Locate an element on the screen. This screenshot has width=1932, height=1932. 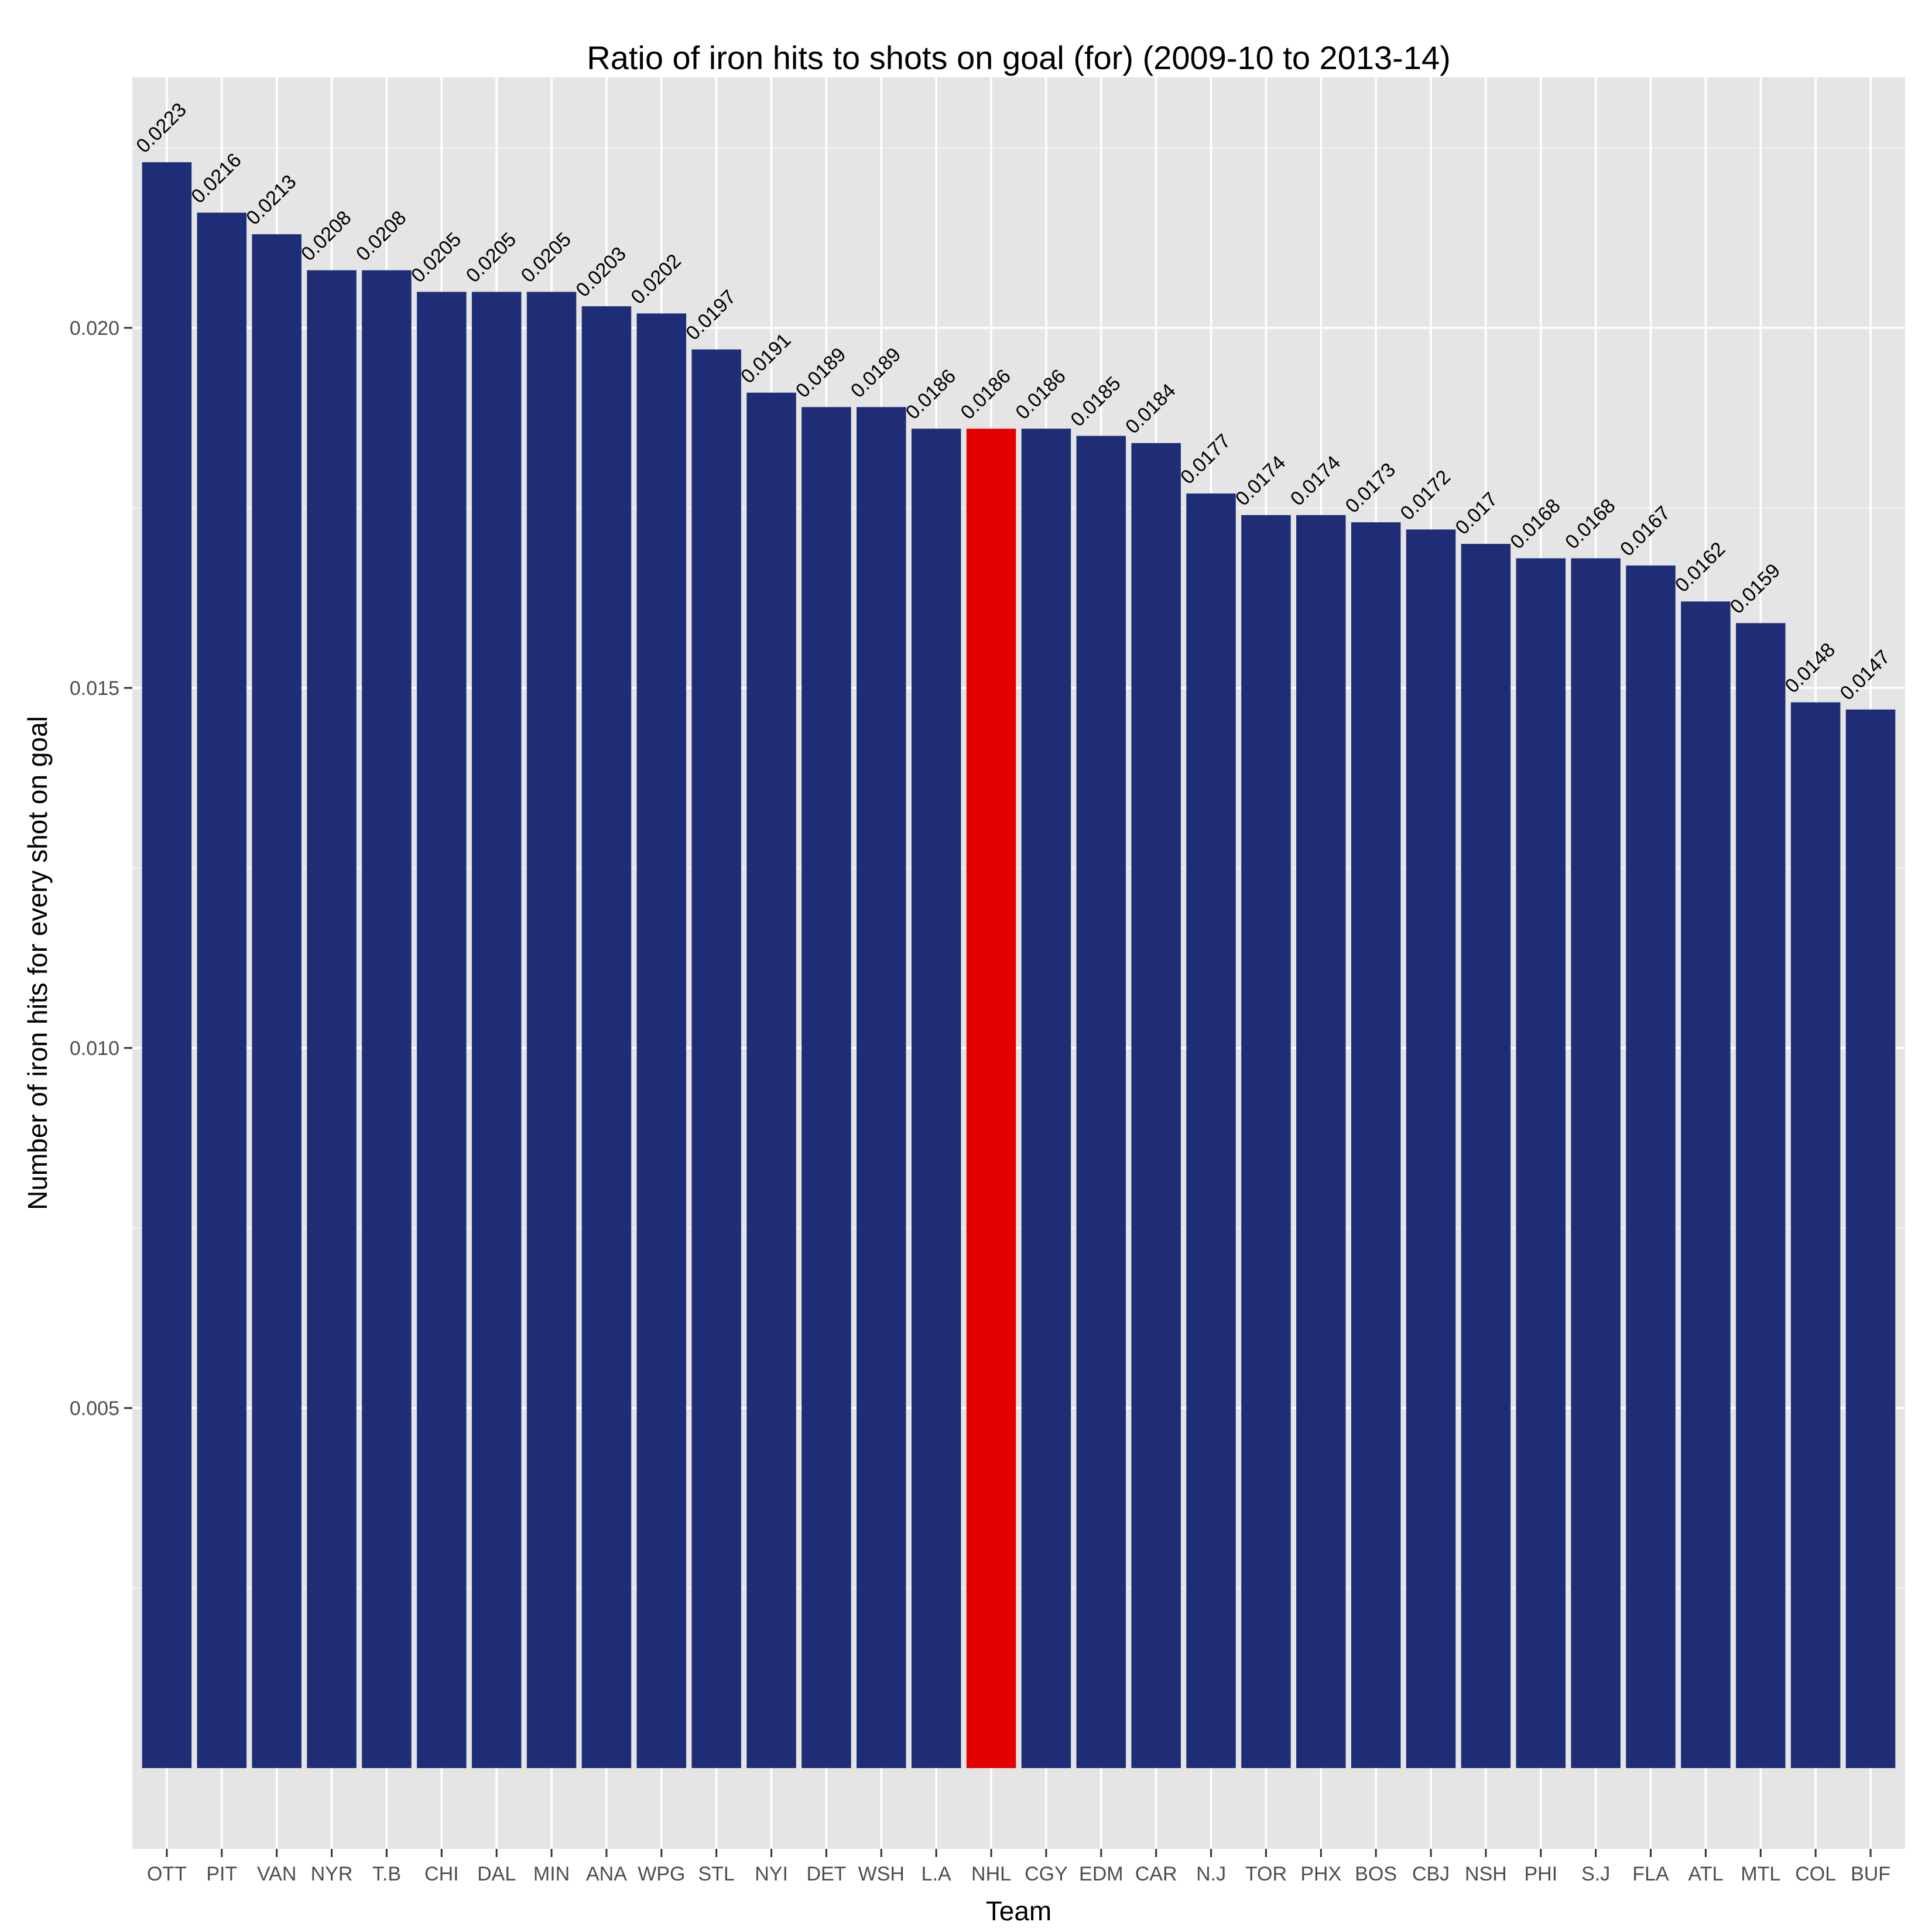
x-tick-label: EDM is located at coordinates (1101, 1874).